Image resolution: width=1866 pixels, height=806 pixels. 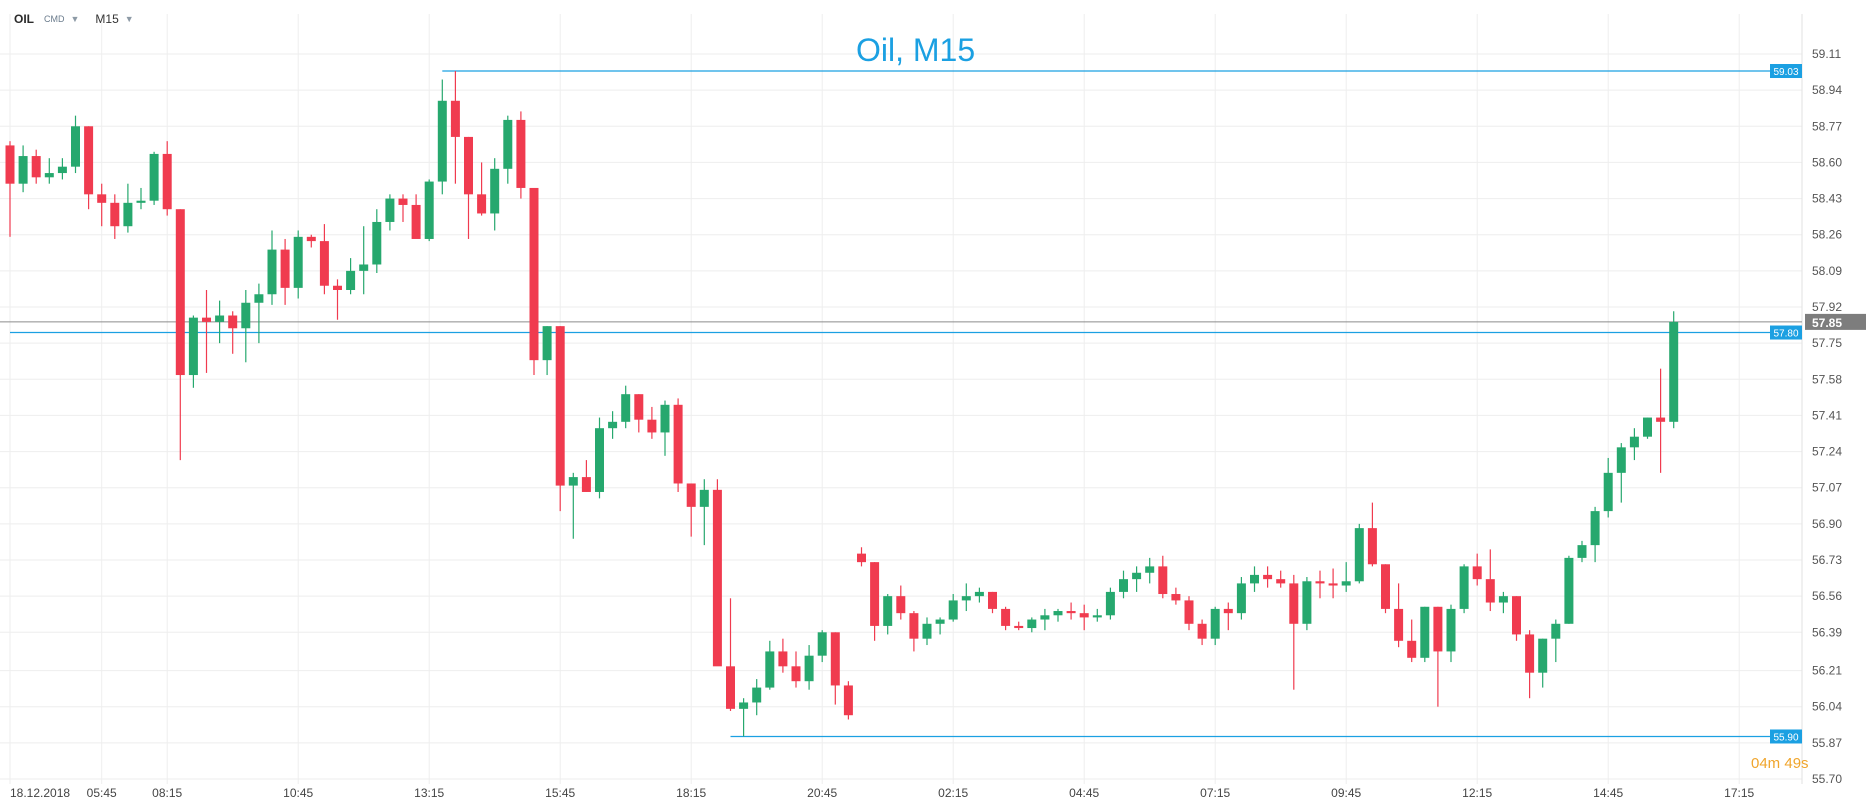 What do you see at coordinates (1827, 743) in the screenshot?
I see `y-tick-label: 55.87` at bounding box center [1827, 743].